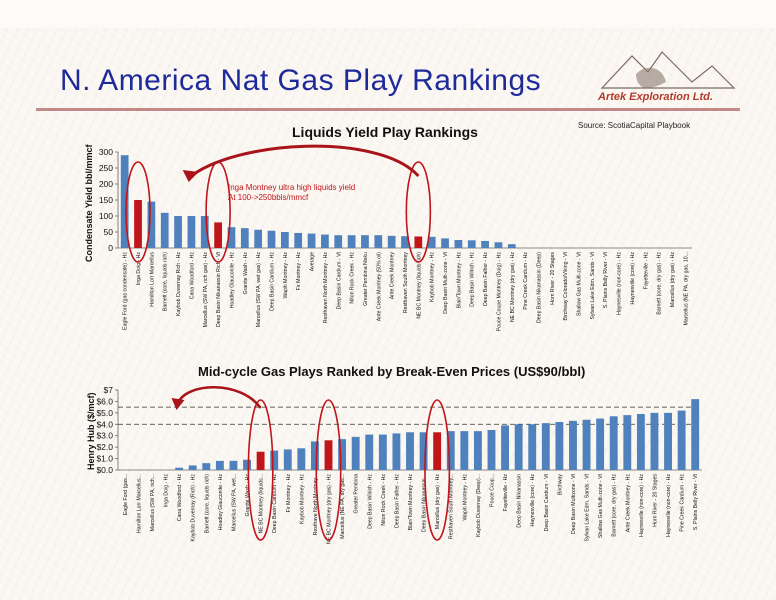  I want to click on chart1-category-label: Ante Creek Montney, so click(393, 276).